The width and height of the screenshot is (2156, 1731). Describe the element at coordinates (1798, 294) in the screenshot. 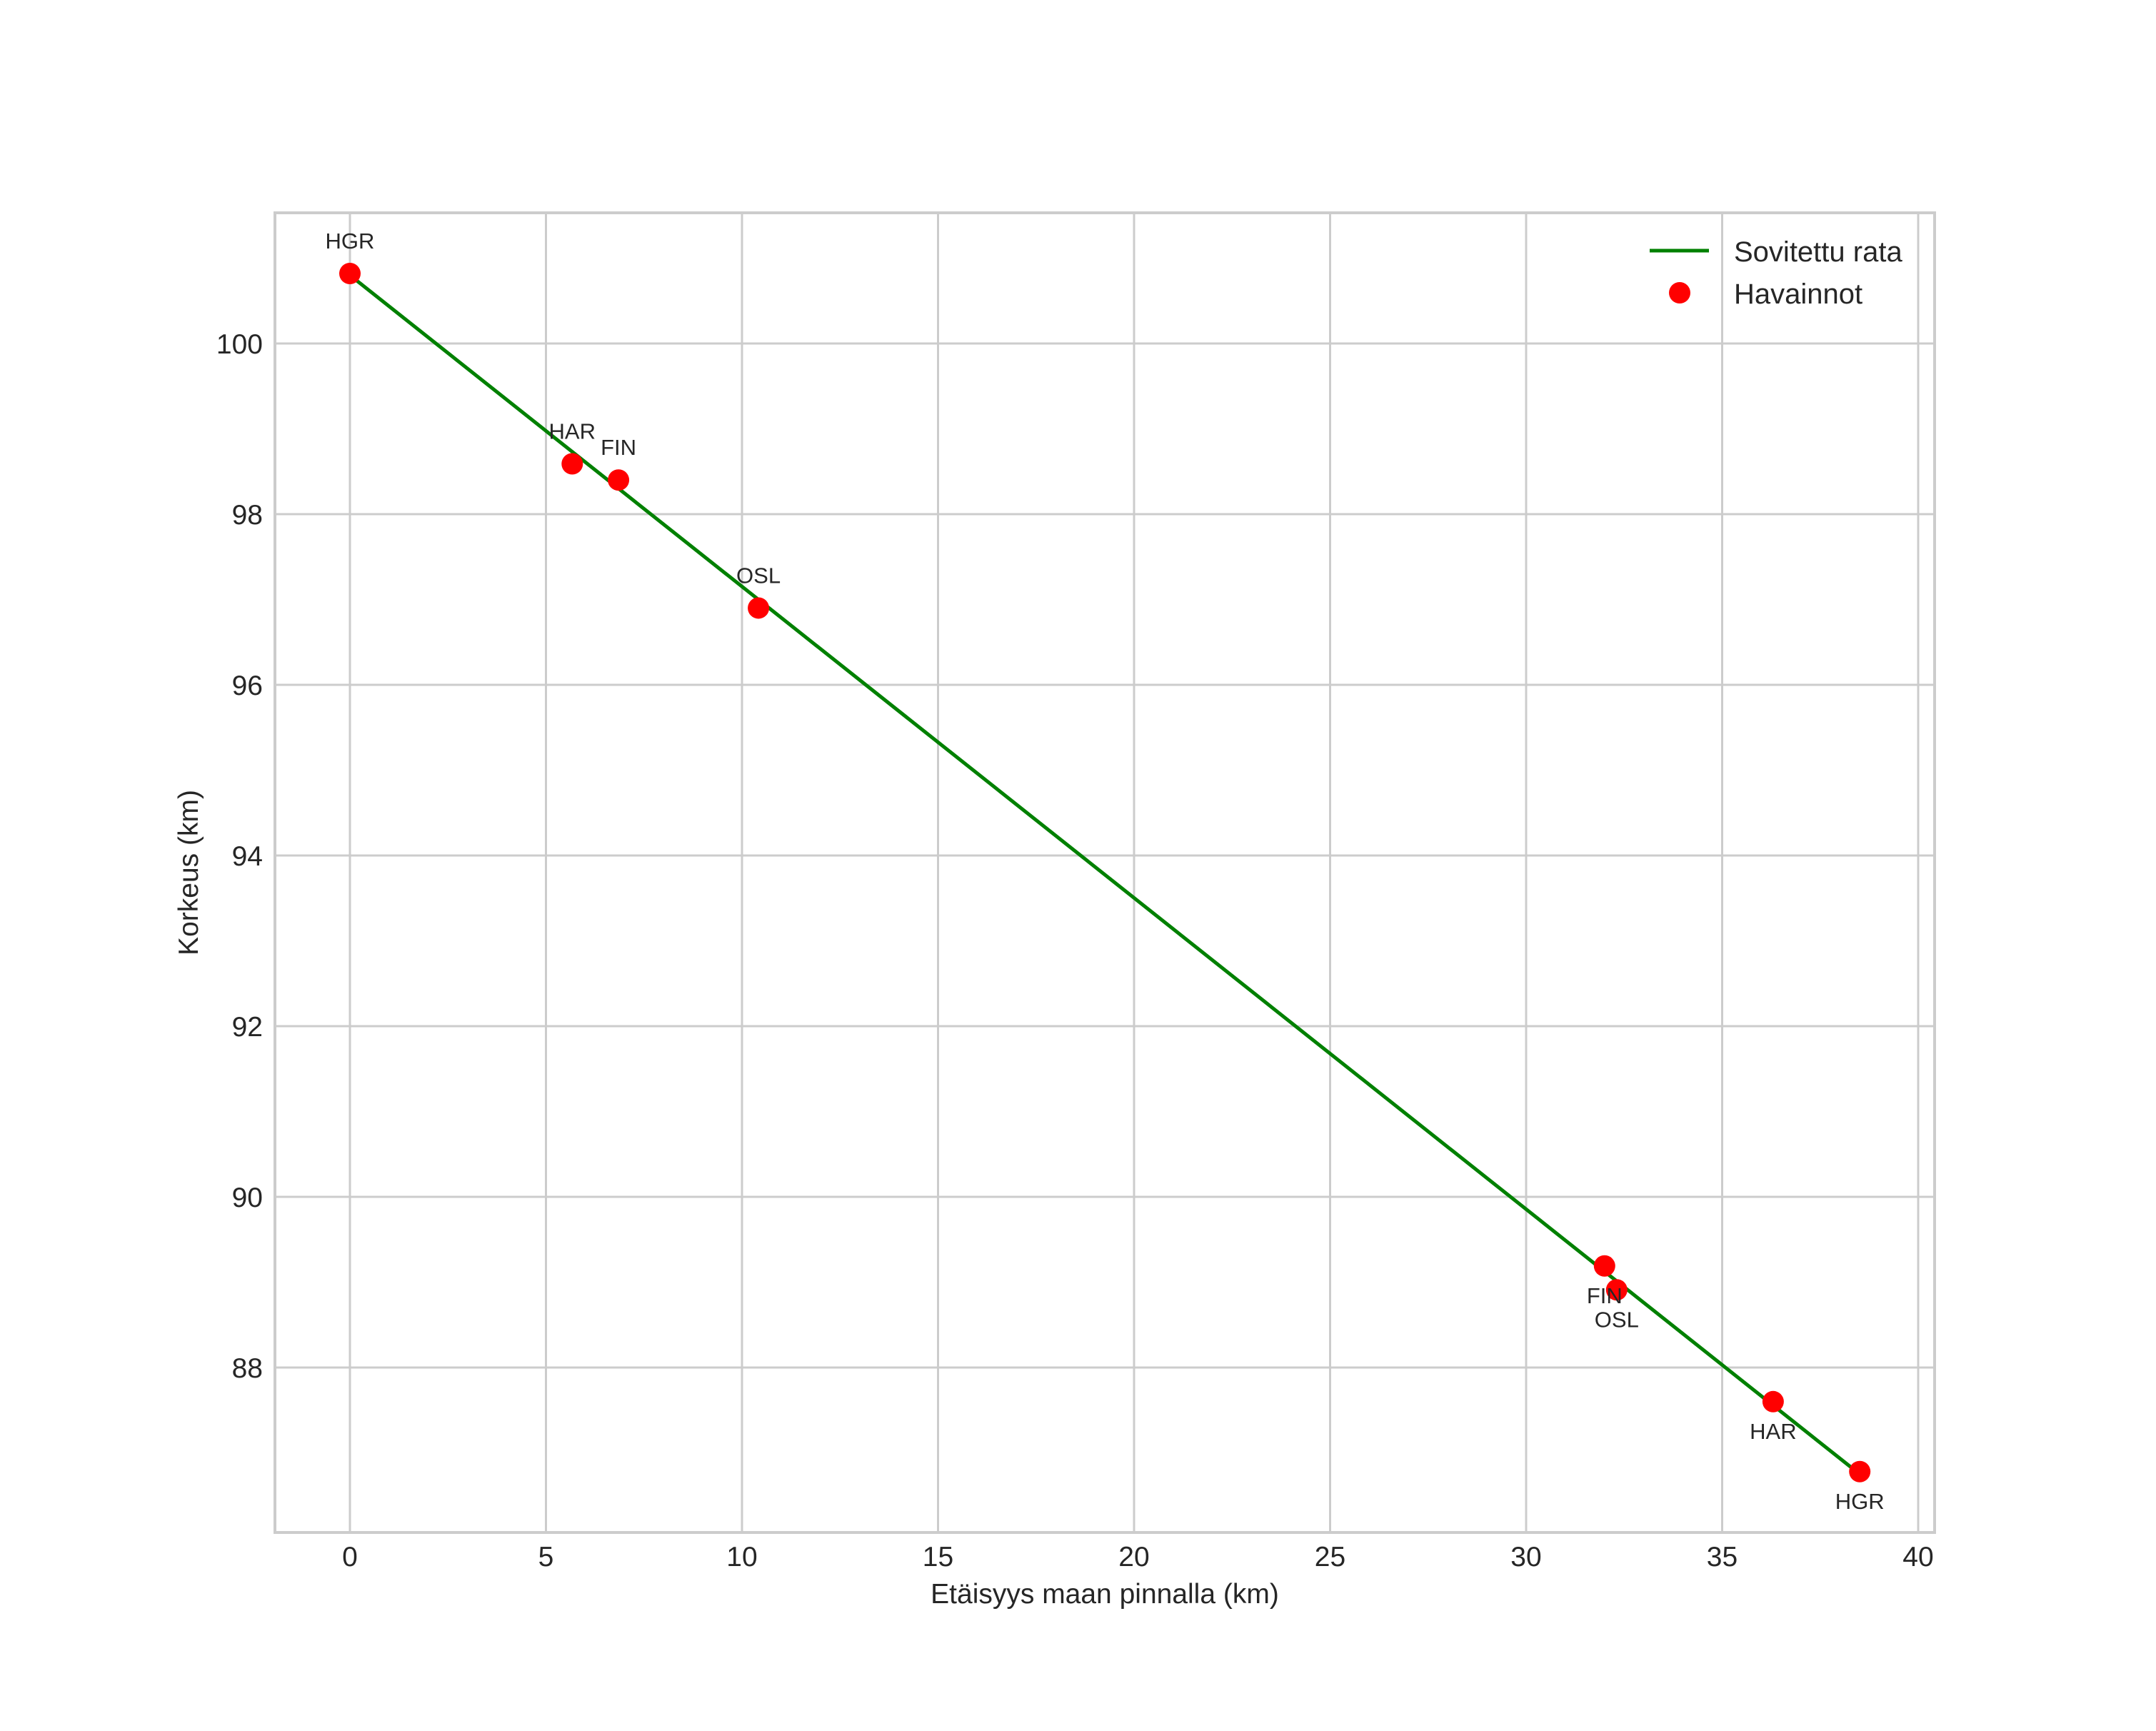

I see `legend-label-observations: Havainnot` at that location.